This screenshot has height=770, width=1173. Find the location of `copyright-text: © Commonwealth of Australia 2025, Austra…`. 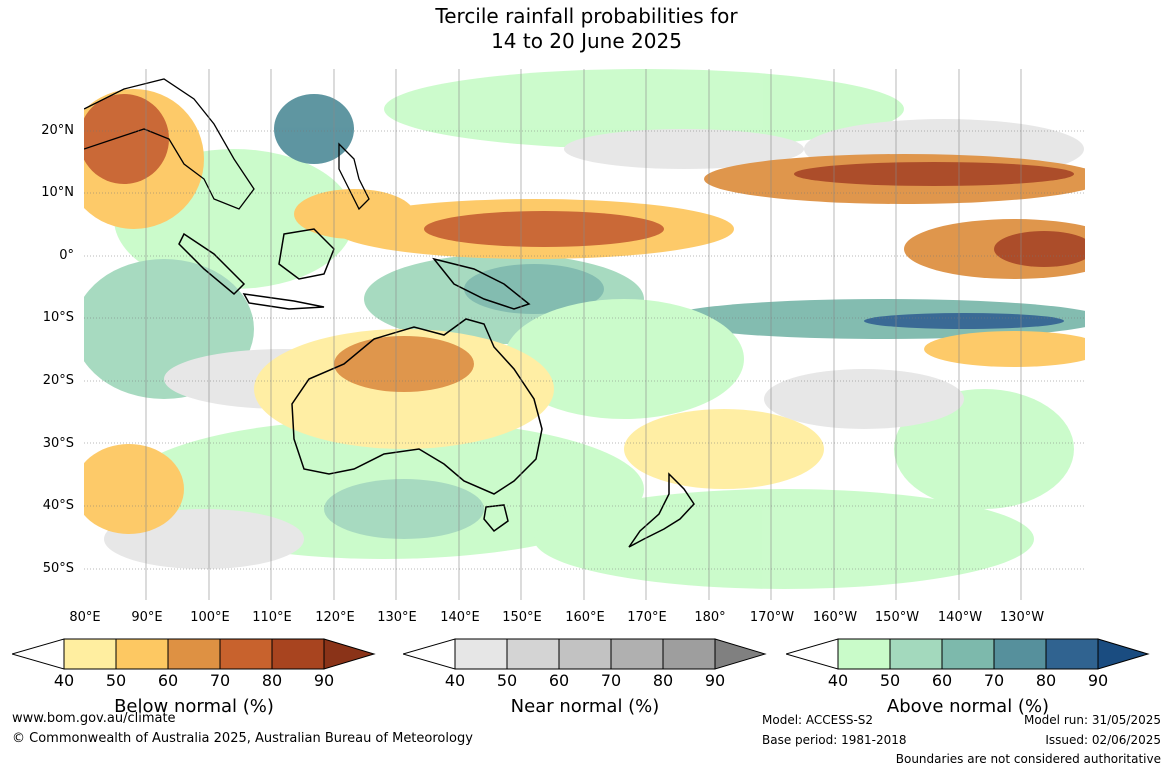

copyright-text: © Commonwealth of Australia 2025, Austra… is located at coordinates (242, 738).